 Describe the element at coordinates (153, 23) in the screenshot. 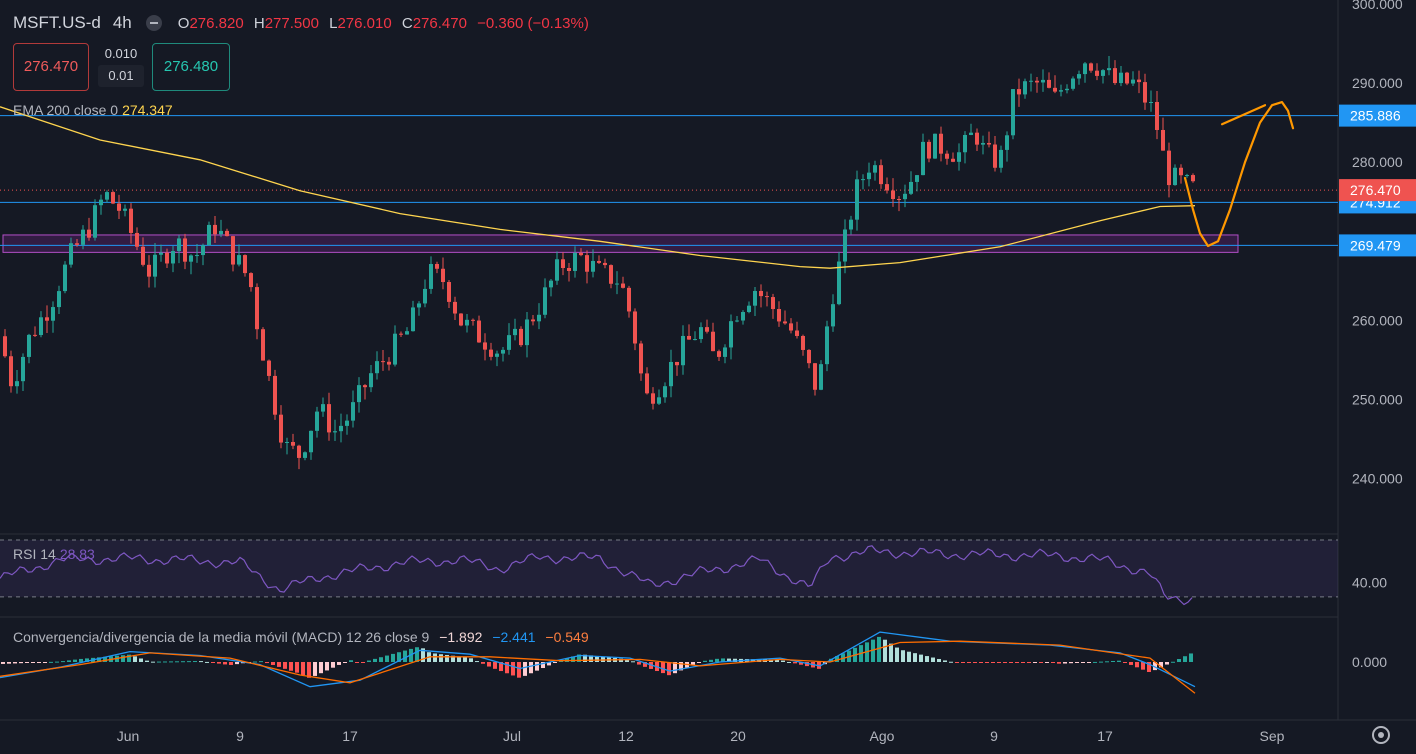

I see `minus-circle-icon` at that location.